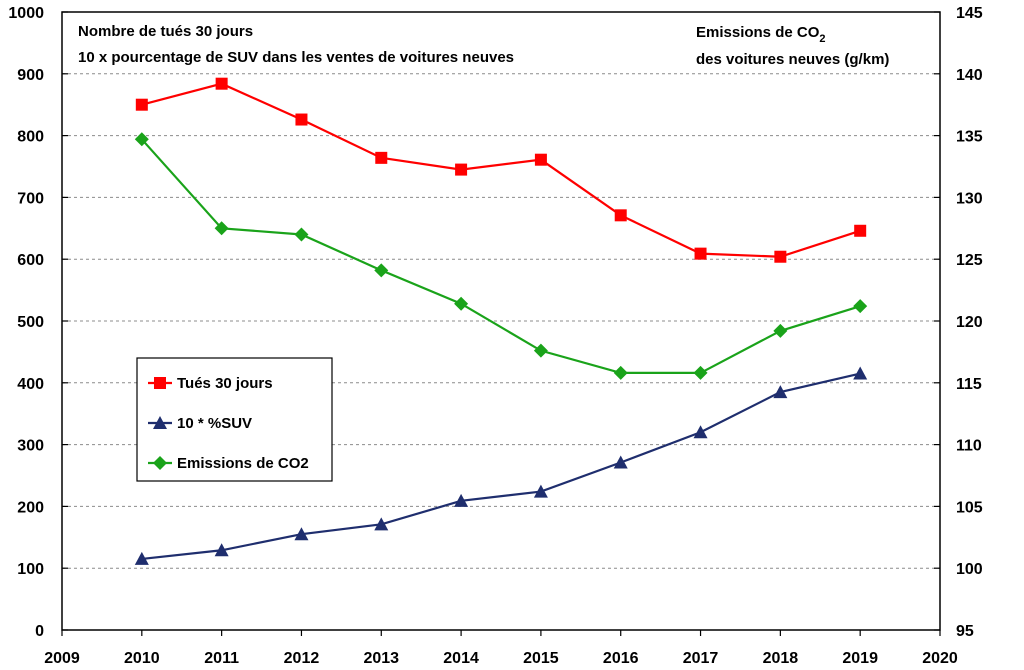  What do you see at coordinates (621, 658) in the screenshot?
I see `x-axis-tick-label: 2016` at bounding box center [621, 658].